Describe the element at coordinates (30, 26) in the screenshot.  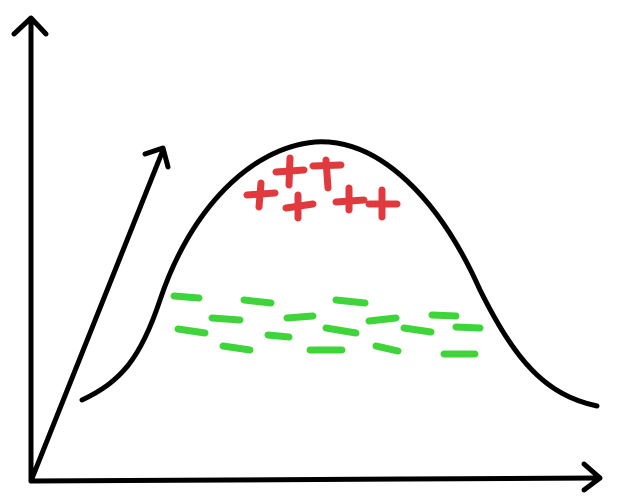
I see `y-axis-arrowhead` at that location.